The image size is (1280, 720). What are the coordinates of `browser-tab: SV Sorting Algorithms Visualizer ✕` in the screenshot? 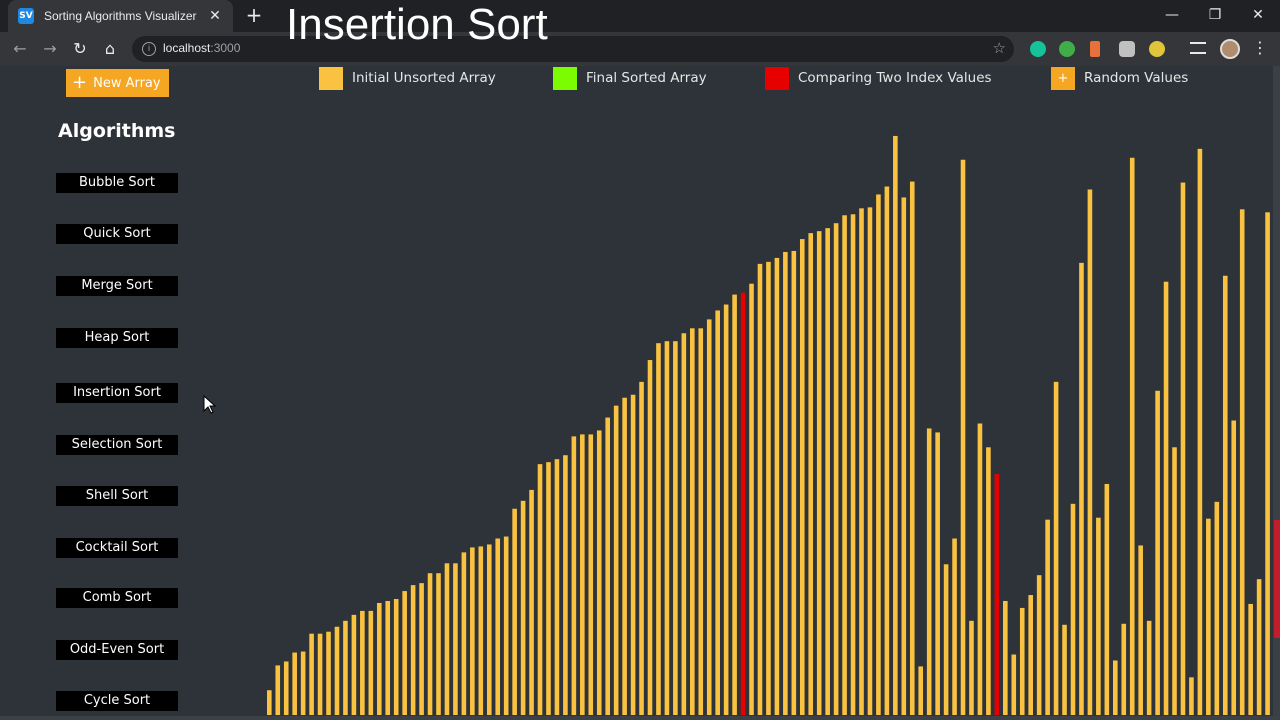 It's located at (120, 16).